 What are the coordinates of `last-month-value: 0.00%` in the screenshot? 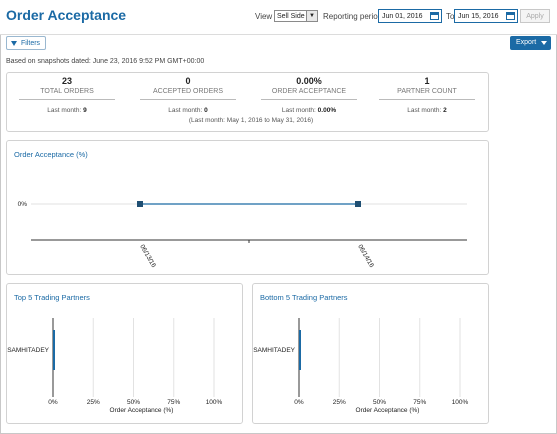 It's located at (327, 110).